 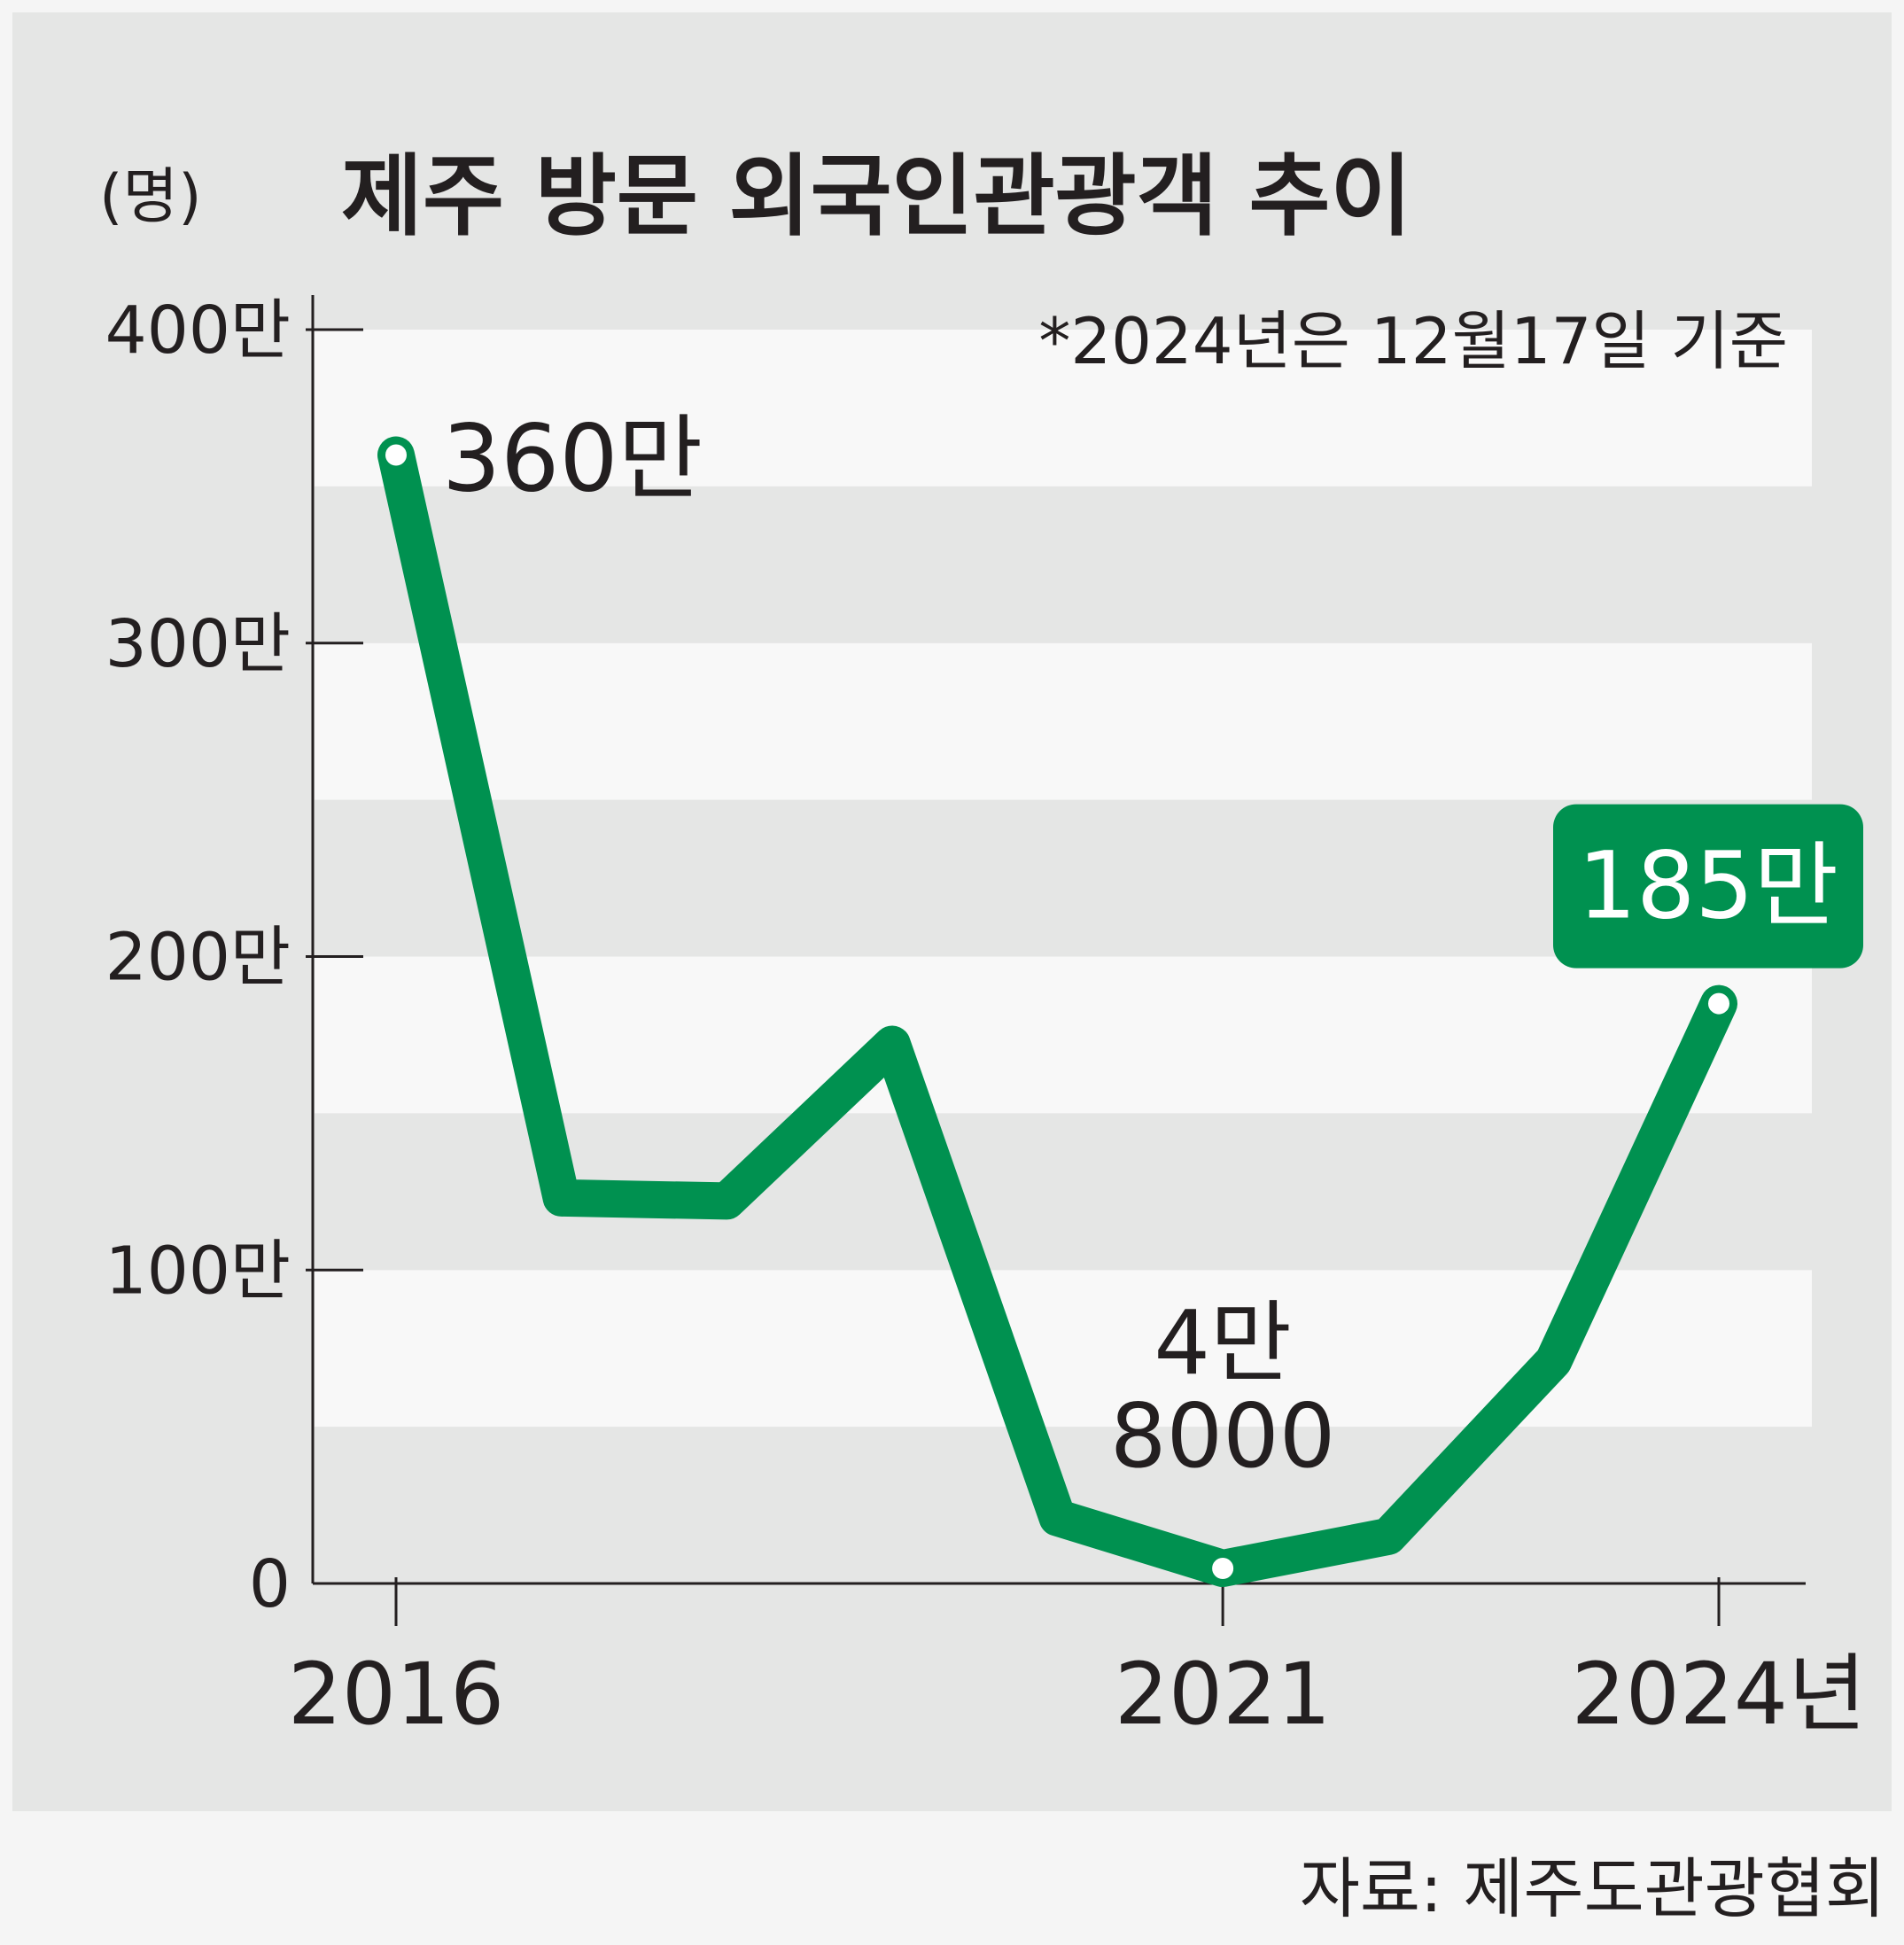 I want to click on y-tick-label: 100만, so click(x=198, y=1271).